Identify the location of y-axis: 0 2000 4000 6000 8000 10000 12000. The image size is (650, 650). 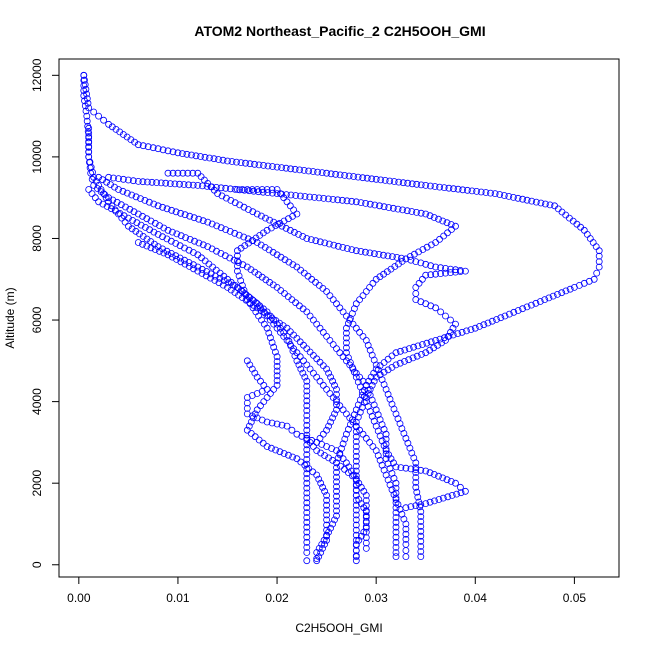
(45, 313).